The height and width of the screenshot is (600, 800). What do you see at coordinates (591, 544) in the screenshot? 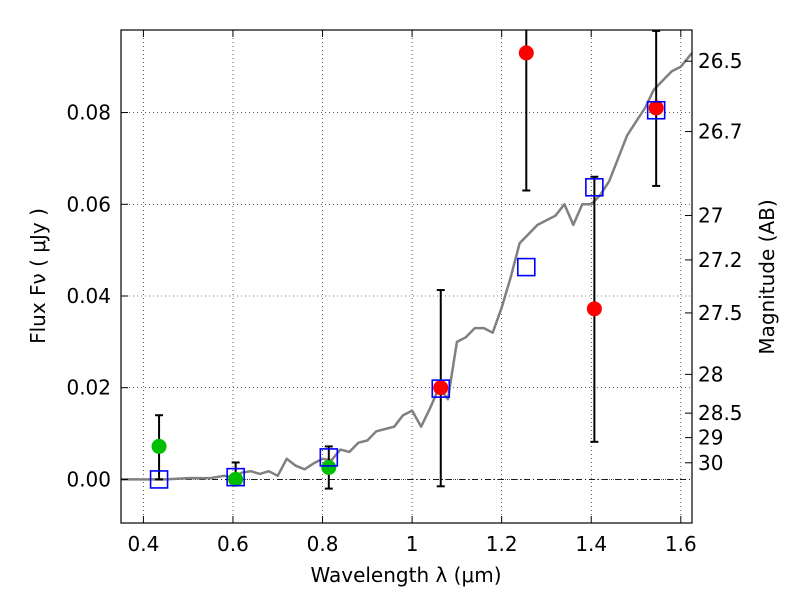
I see `x-tick-label: 1.4` at bounding box center [591, 544].